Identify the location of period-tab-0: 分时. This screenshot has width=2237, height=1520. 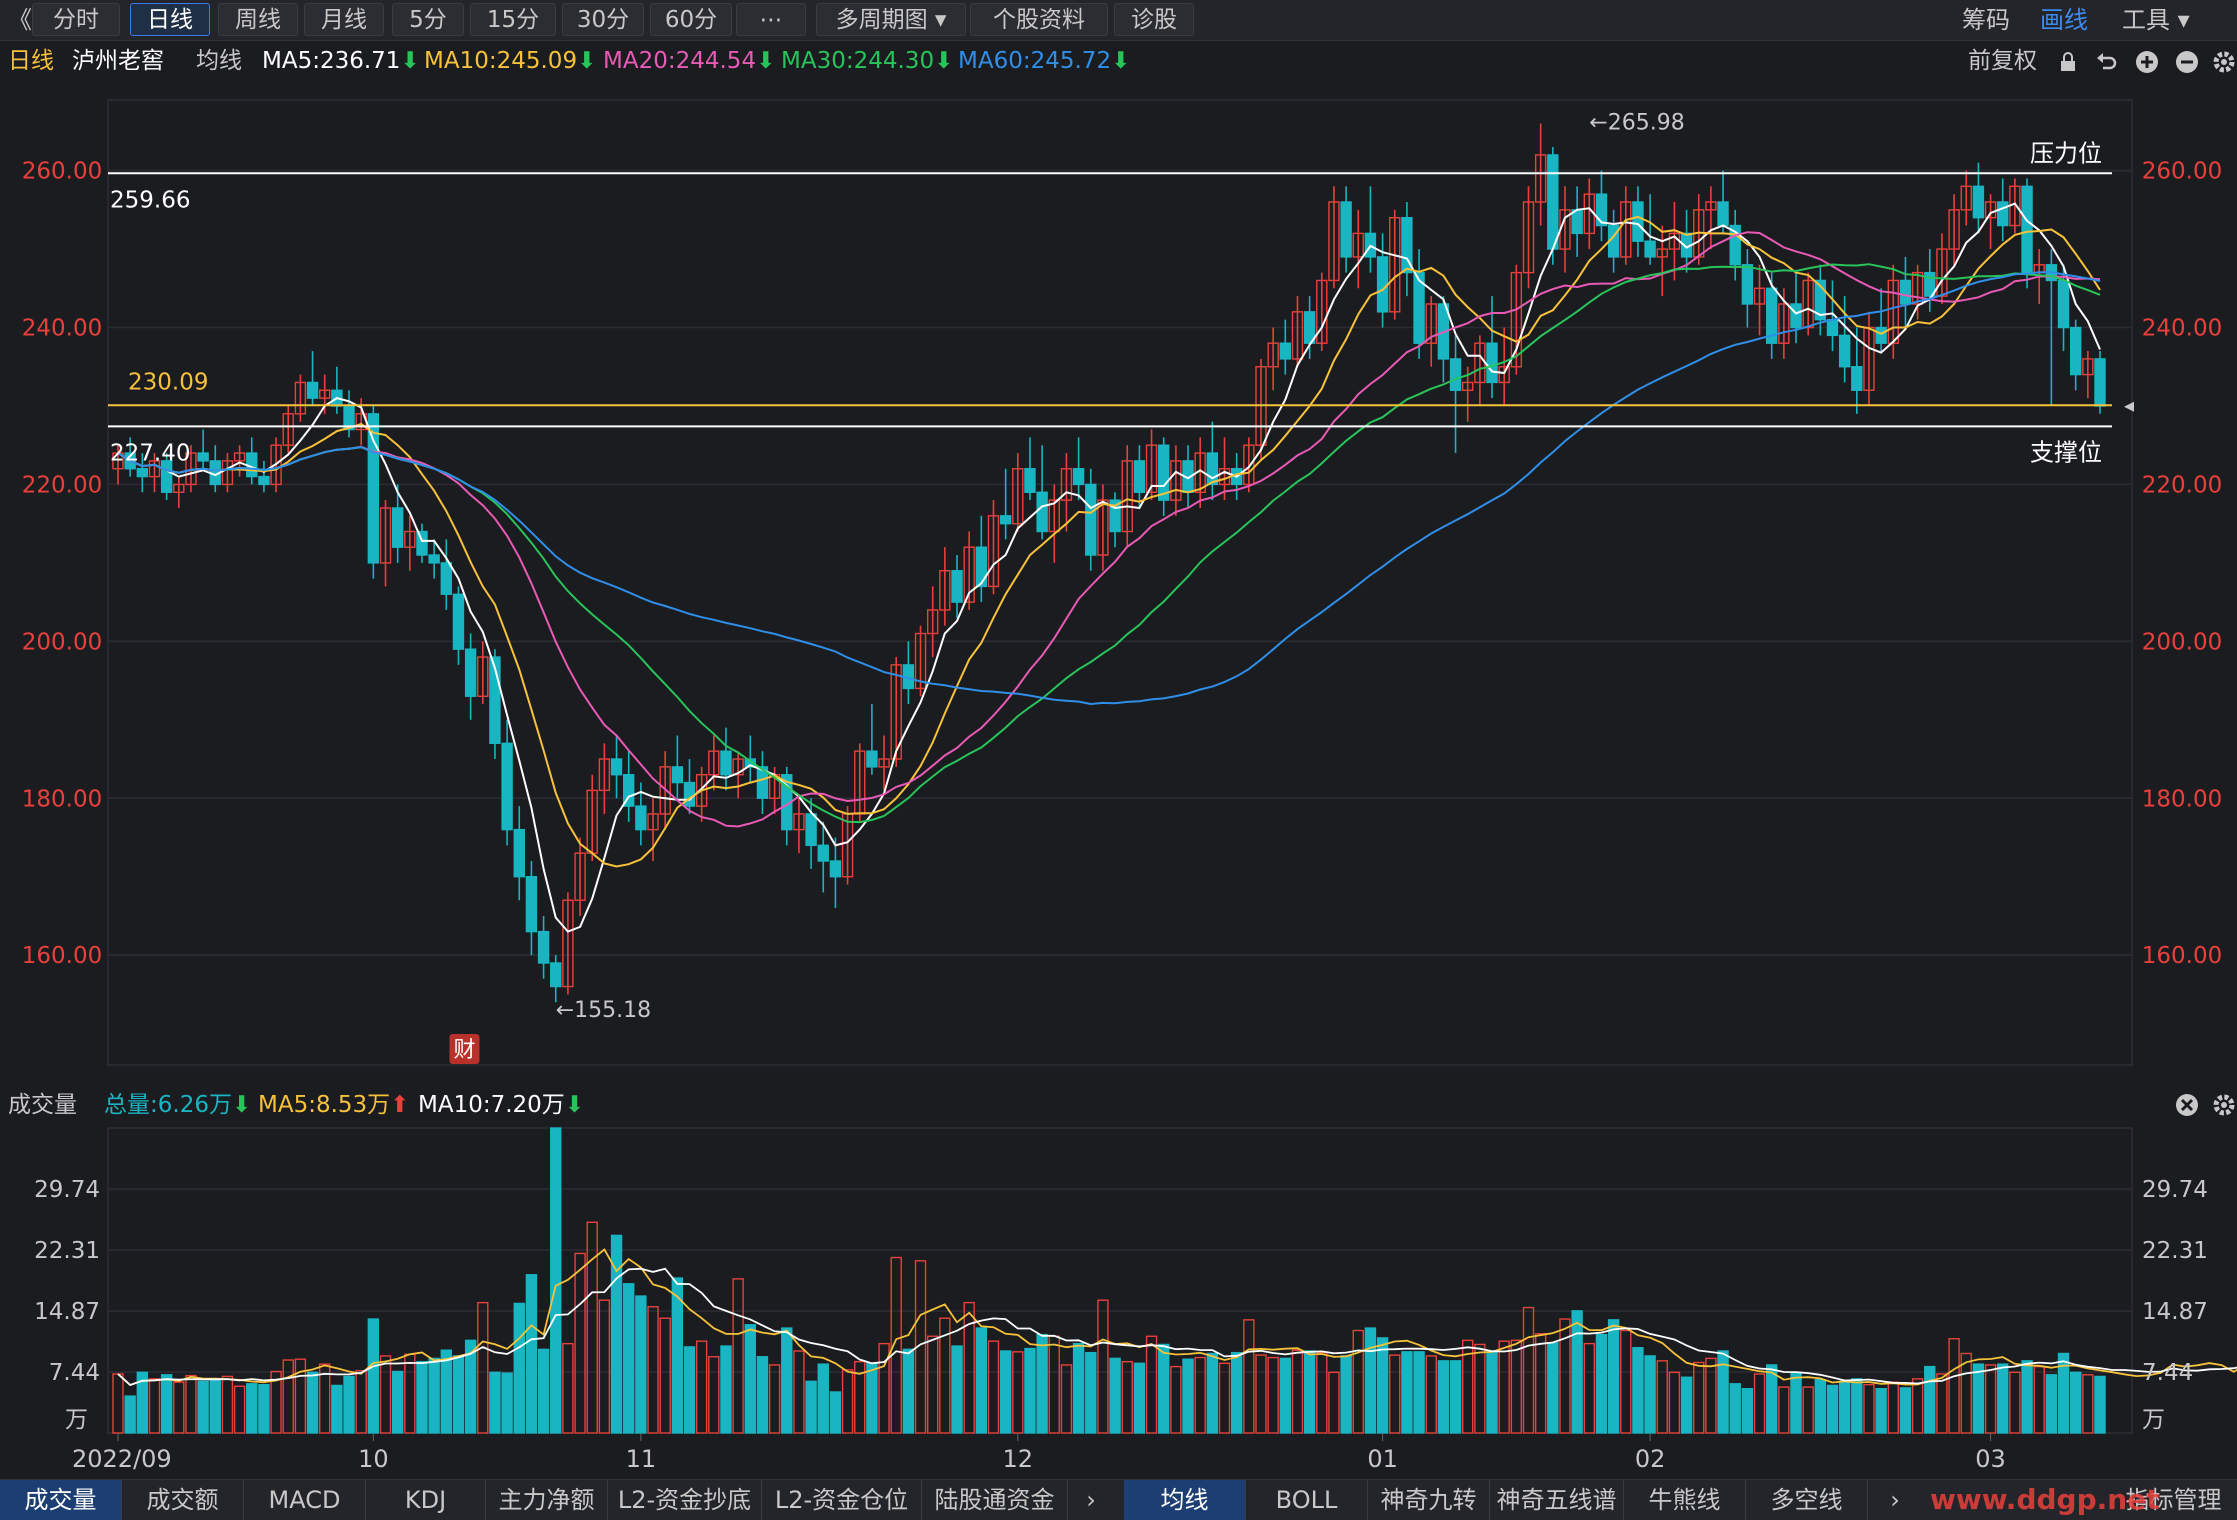
(76, 19).